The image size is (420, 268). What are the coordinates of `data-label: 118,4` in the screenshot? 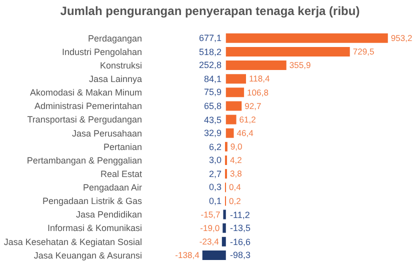 It's located at (259, 79).